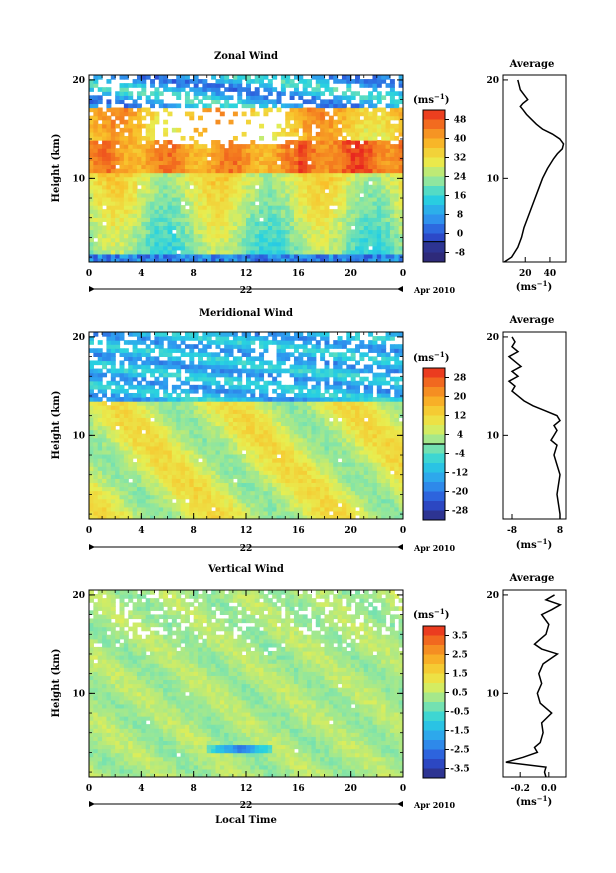 This screenshot has width=616, height=873. Describe the element at coordinates (246, 274) in the screenshot. I see `x-tick-label: 12` at that location.